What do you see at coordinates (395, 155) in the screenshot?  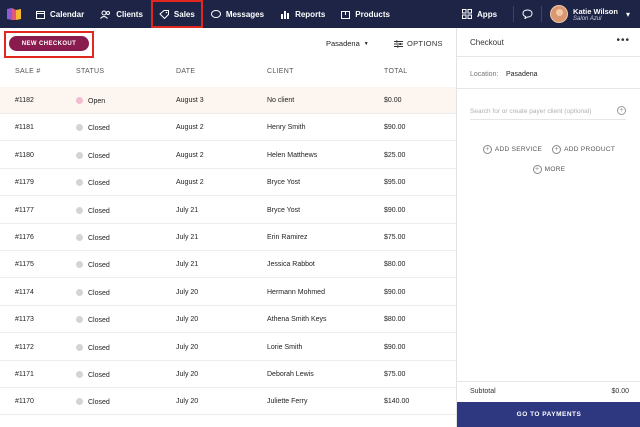 I see `sale-total: $25.00` at bounding box center [395, 155].